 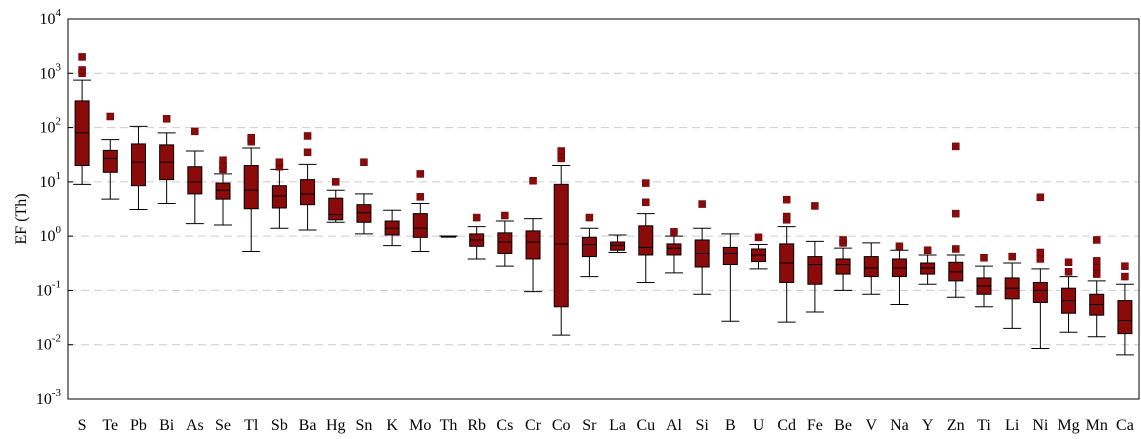 What do you see at coordinates (589, 245) in the screenshot?
I see `box-Sr` at bounding box center [589, 245].